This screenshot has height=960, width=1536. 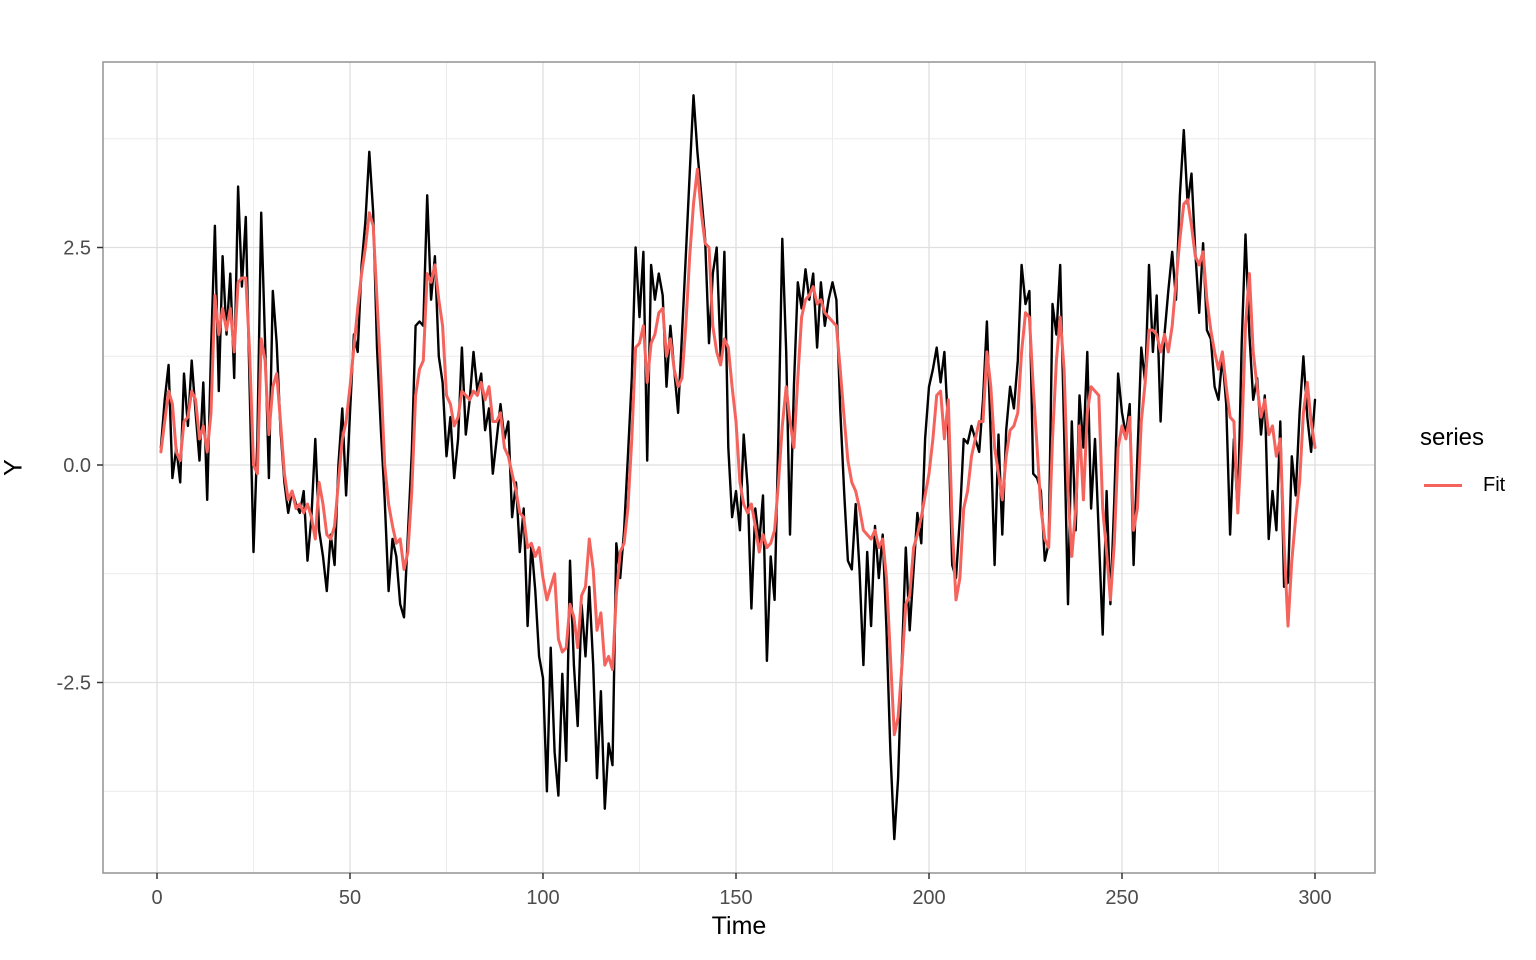 What do you see at coordinates (77, 466) in the screenshot?
I see `y-tick-label: 0.0` at bounding box center [77, 466].